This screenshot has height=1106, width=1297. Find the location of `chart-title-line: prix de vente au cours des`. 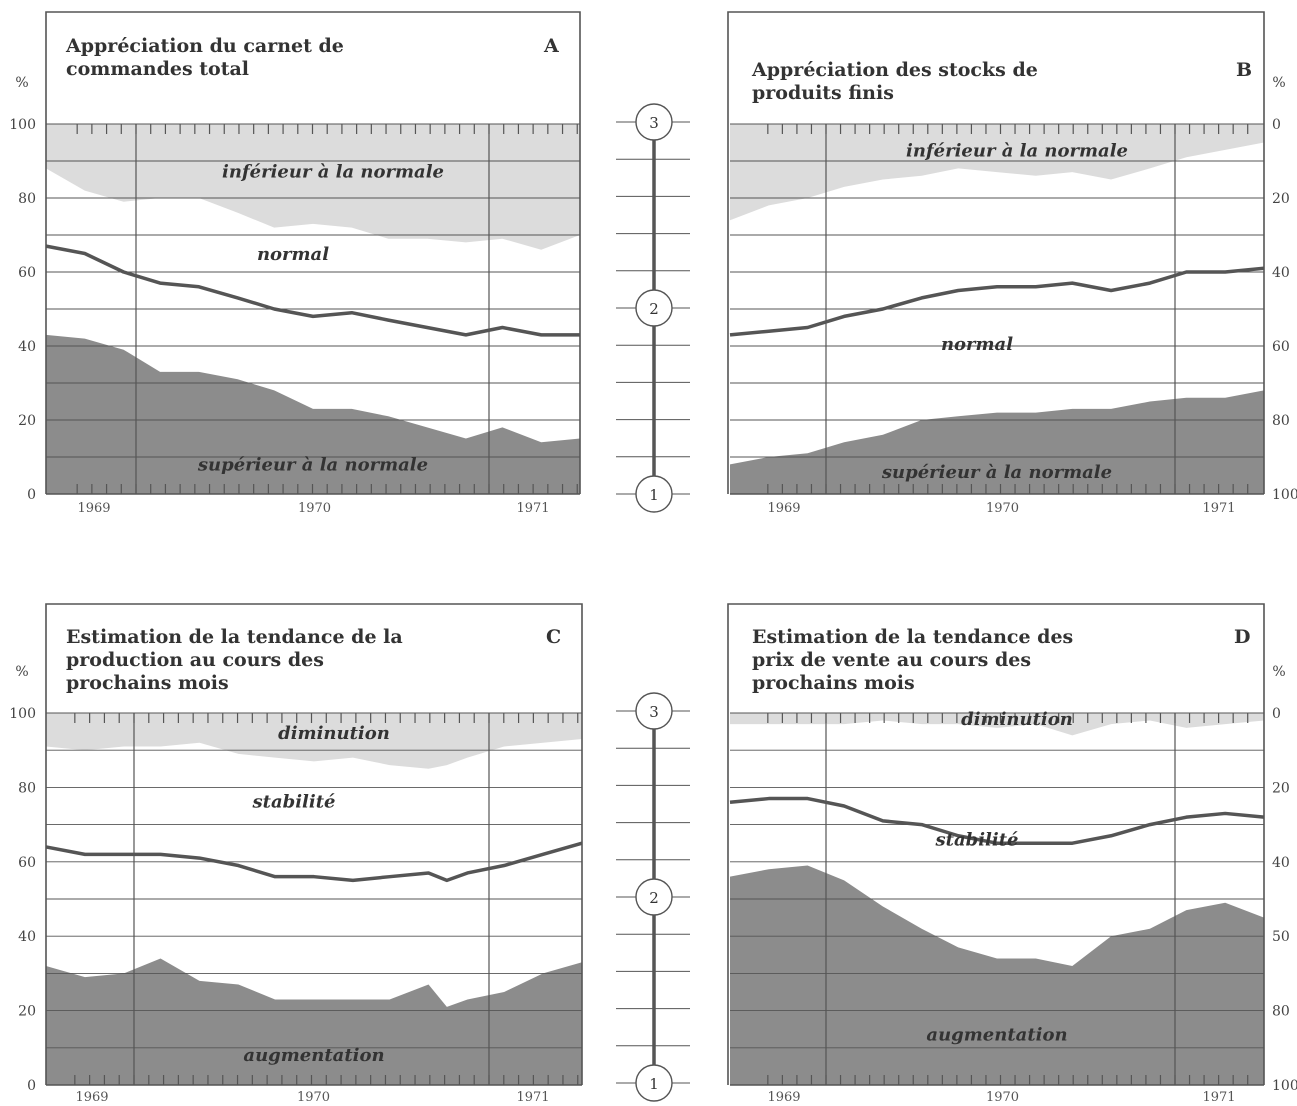

chart-title-line: prix de vente au cours des is located at coordinates (891, 660).